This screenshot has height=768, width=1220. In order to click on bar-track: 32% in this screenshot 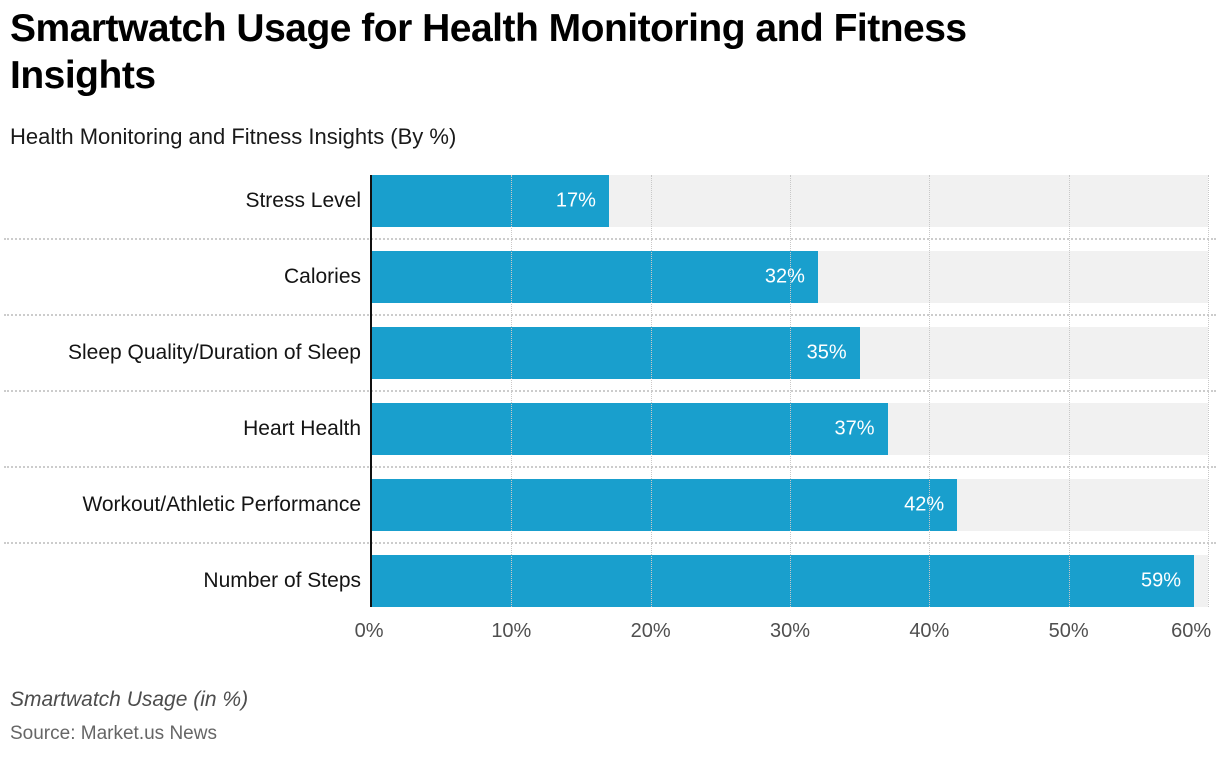, I will do `click(790, 276)`.